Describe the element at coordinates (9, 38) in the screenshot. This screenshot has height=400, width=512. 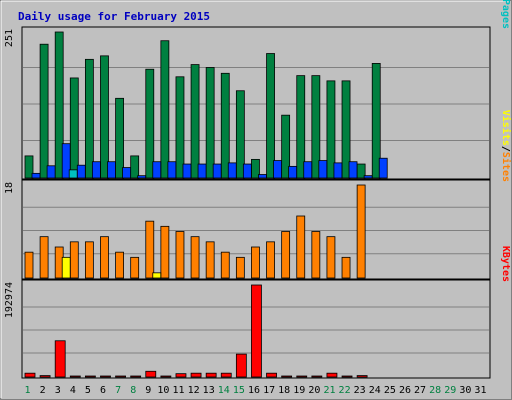
I see `panel-1-max-label: 251` at that location.